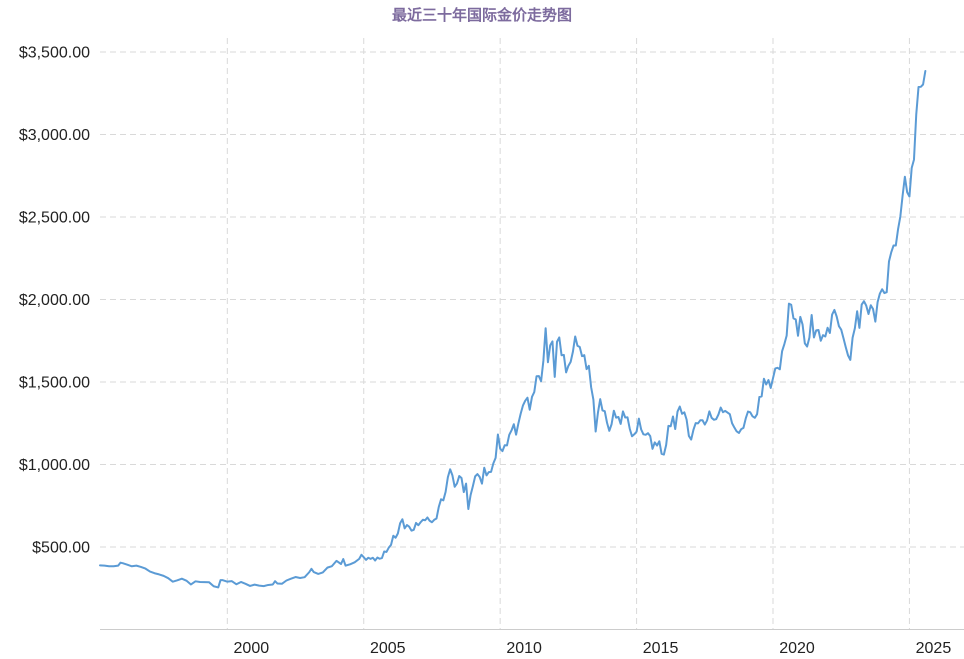 The height and width of the screenshot is (659, 964). I want to click on x-tick-label: 2020, so click(797, 648).